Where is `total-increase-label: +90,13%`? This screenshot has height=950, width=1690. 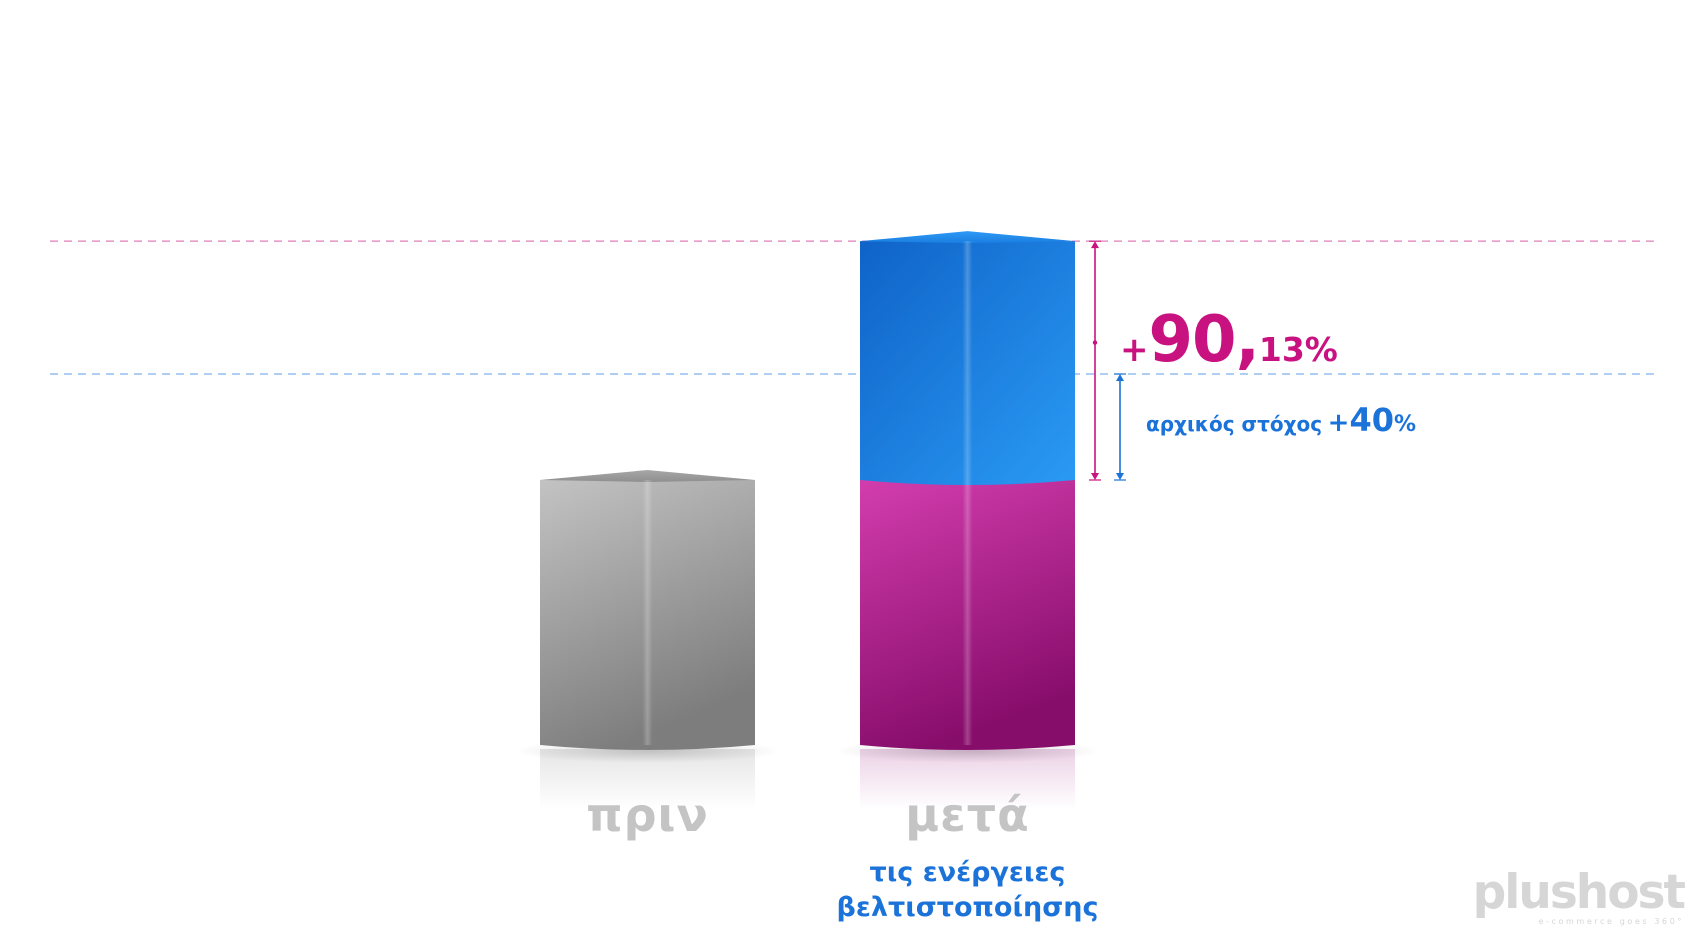 total-increase-label: +90,13% is located at coordinates (1229, 340).